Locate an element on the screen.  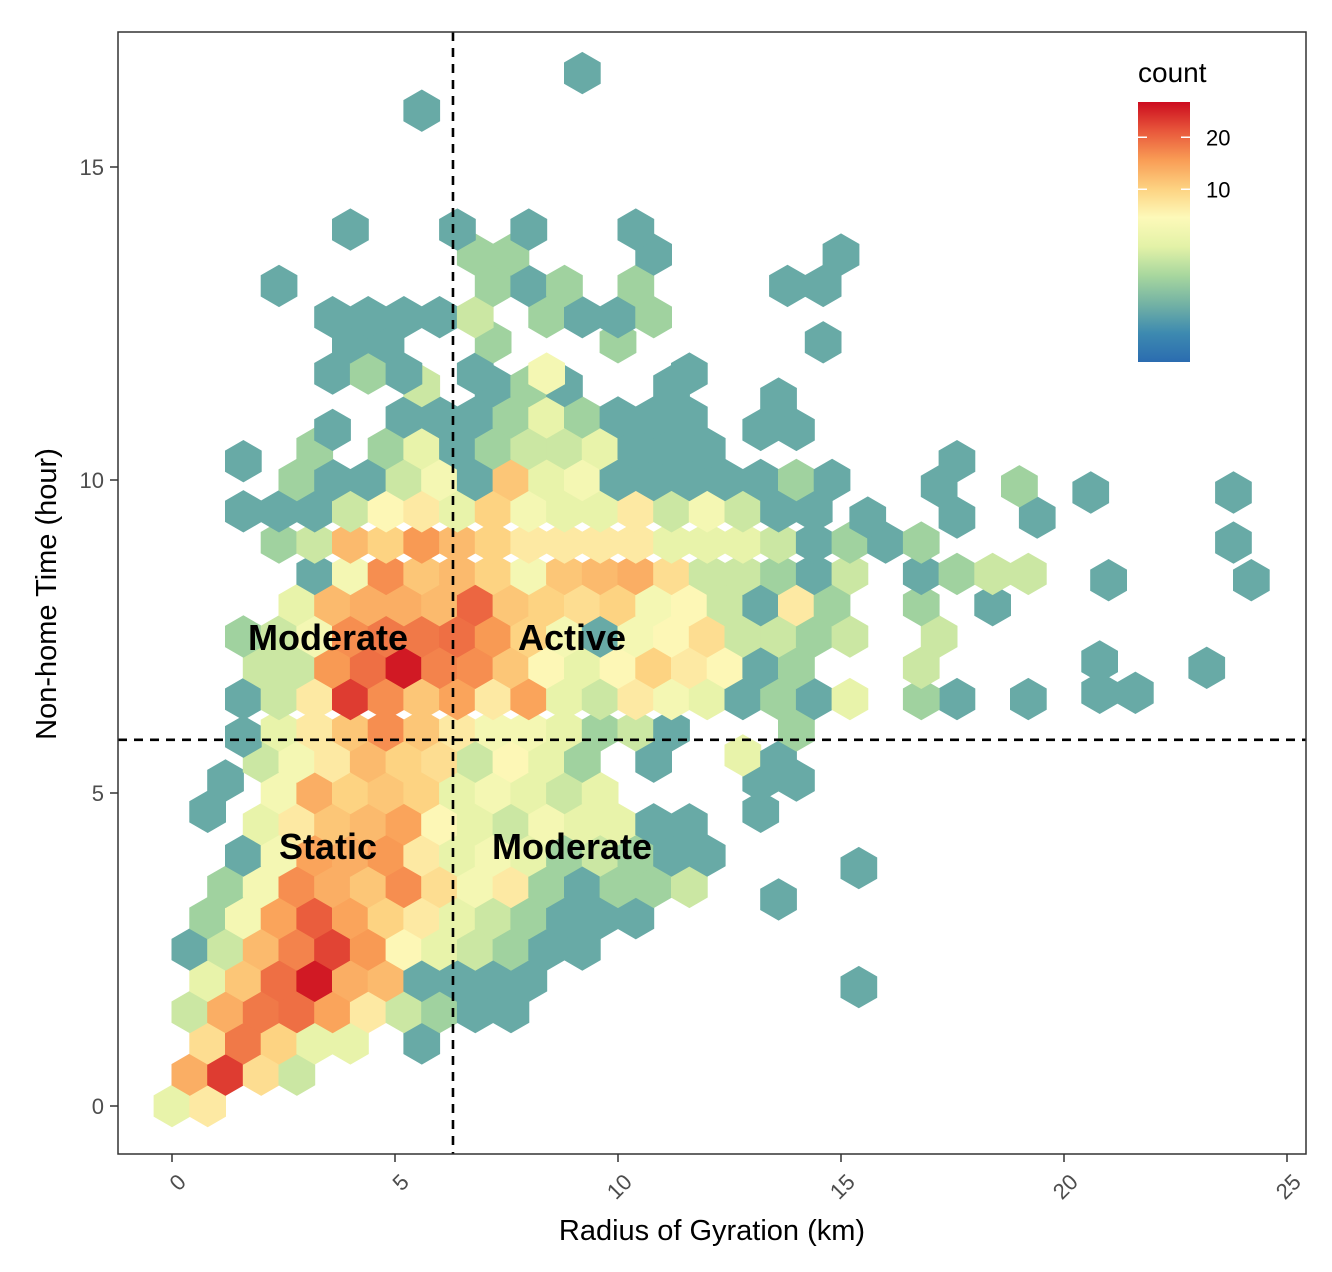
y-tick-label-2: 10 is located at coordinates (92, 480).